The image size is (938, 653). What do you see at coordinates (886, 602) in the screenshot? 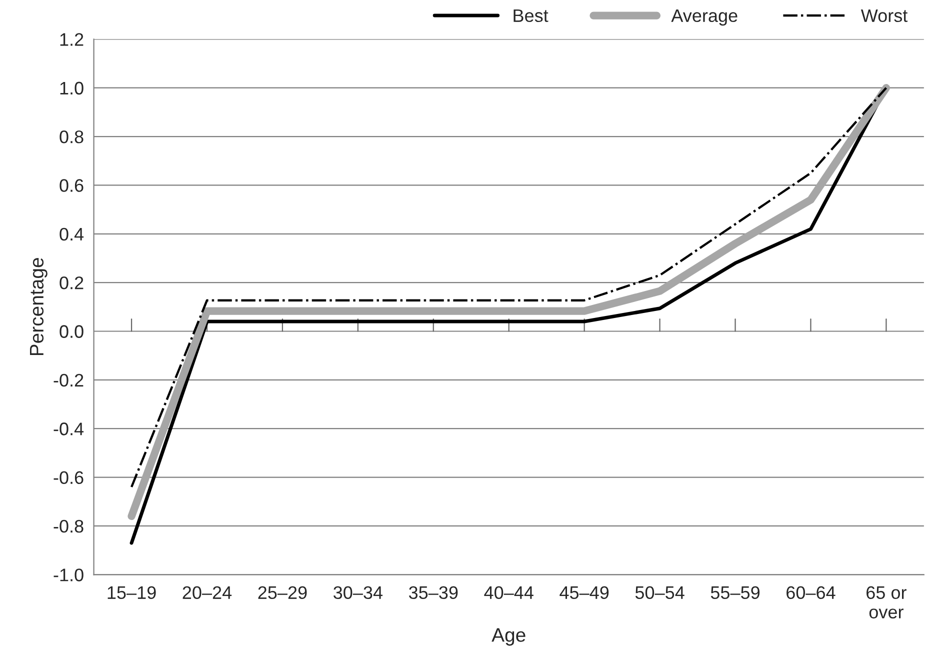
I see `x-tick-label: 65 or over` at bounding box center [886, 602].